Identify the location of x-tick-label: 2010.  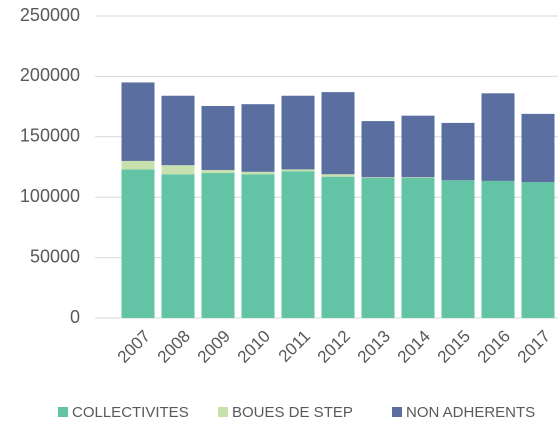
(254, 347).